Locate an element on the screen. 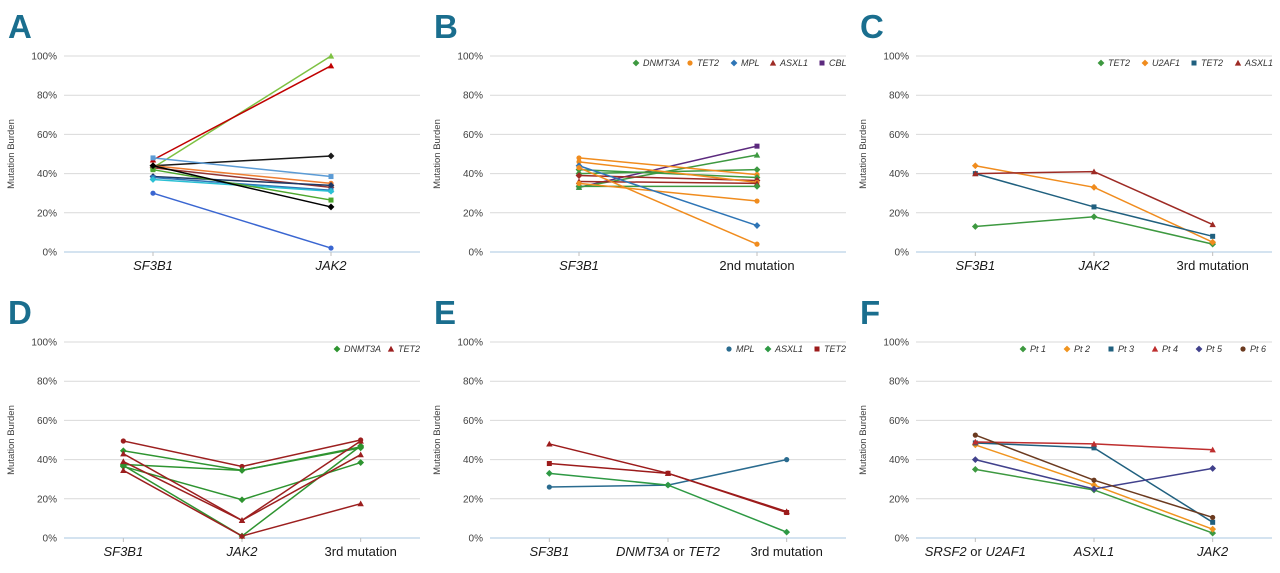  legend-item: Pt 3 is located at coordinates (1121, 349).